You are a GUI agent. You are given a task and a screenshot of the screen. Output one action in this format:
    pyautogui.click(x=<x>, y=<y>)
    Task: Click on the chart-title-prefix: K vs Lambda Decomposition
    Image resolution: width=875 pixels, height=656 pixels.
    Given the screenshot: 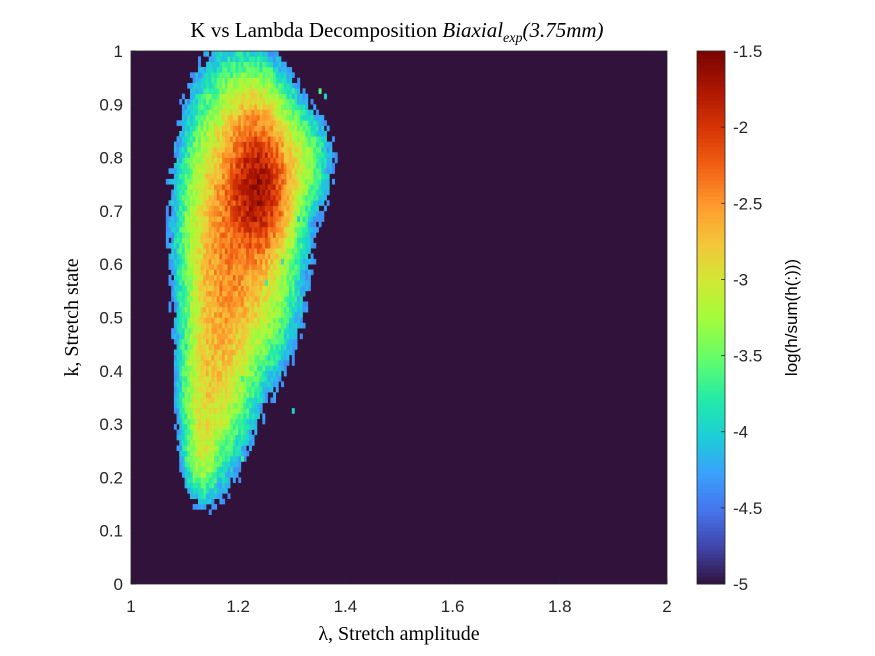 What is the action you would take?
    pyautogui.click(x=316, y=30)
    